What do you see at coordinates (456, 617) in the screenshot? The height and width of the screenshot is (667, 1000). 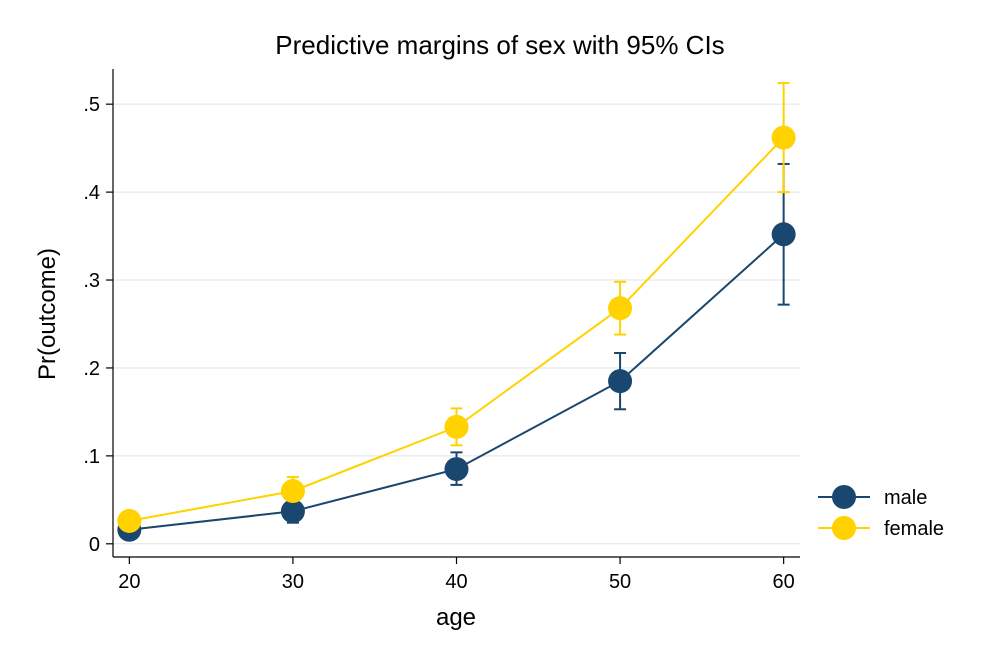 I see `x-axis-title: age` at bounding box center [456, 617].